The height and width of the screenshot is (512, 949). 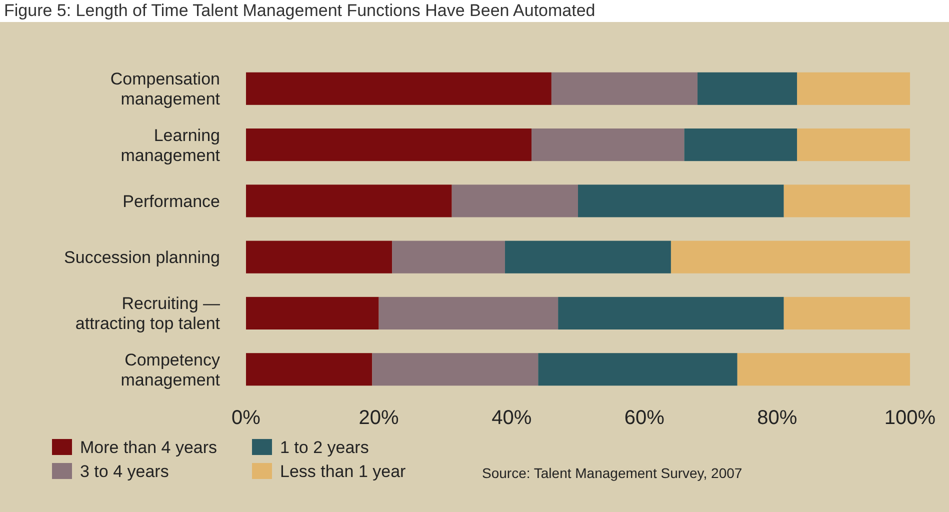 I want to click on x-tick-label: 0%, so click(x=246, y=418).